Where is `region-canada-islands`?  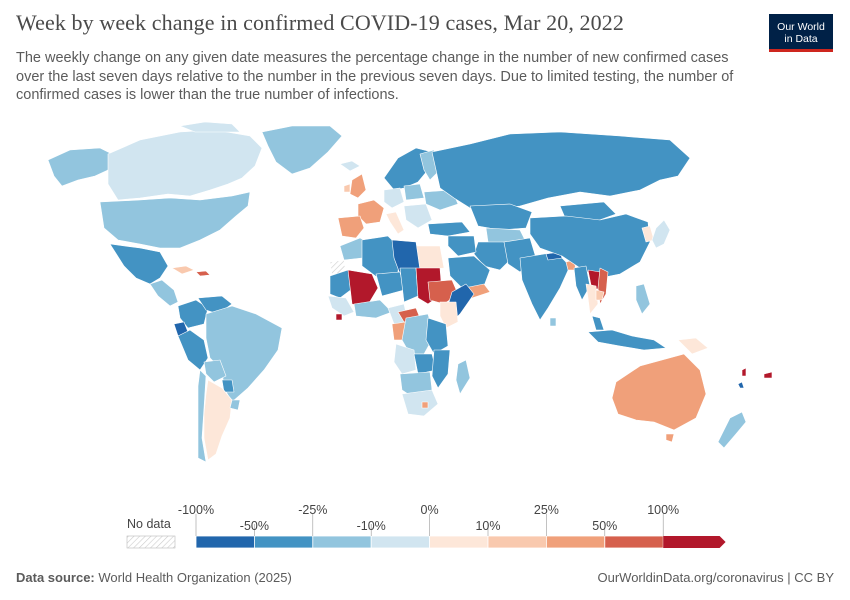
region-canada-islands is located at coordinates (210, 127).